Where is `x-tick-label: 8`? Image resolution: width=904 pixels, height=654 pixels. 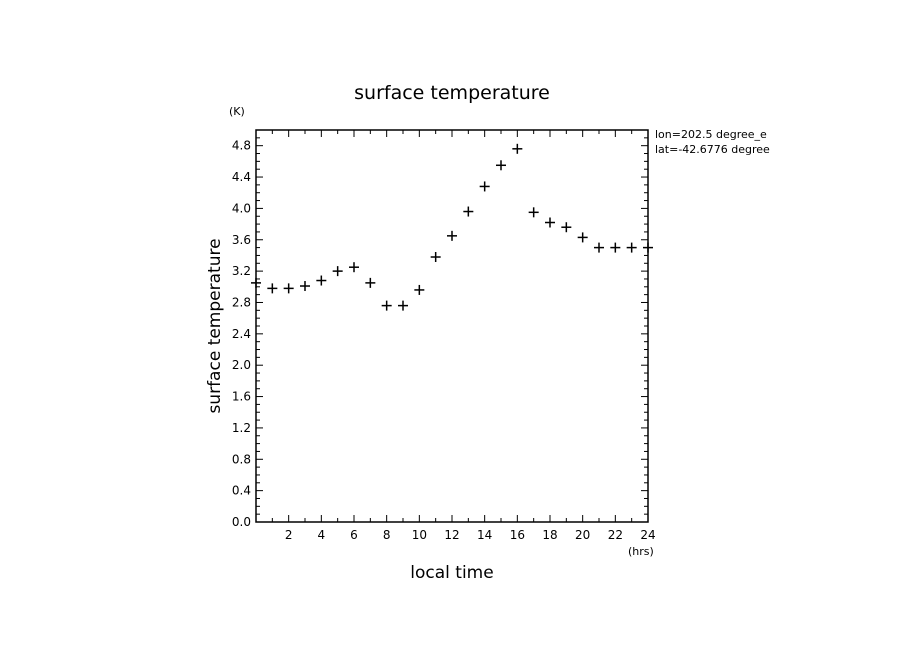 x-tick-label: 8 is located at coordinates (387, 535).